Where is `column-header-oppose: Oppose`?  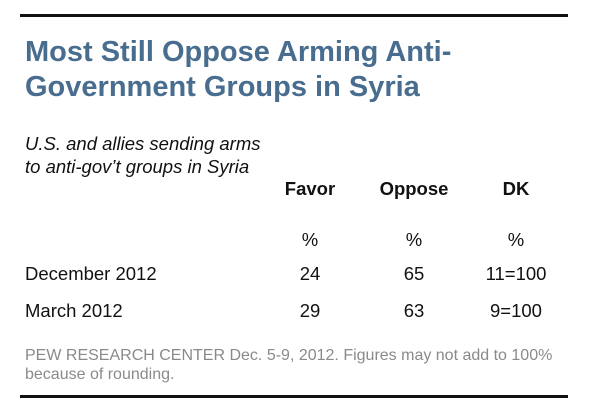
column-header-oppose: Oppose is located at coordinates (414, 188).